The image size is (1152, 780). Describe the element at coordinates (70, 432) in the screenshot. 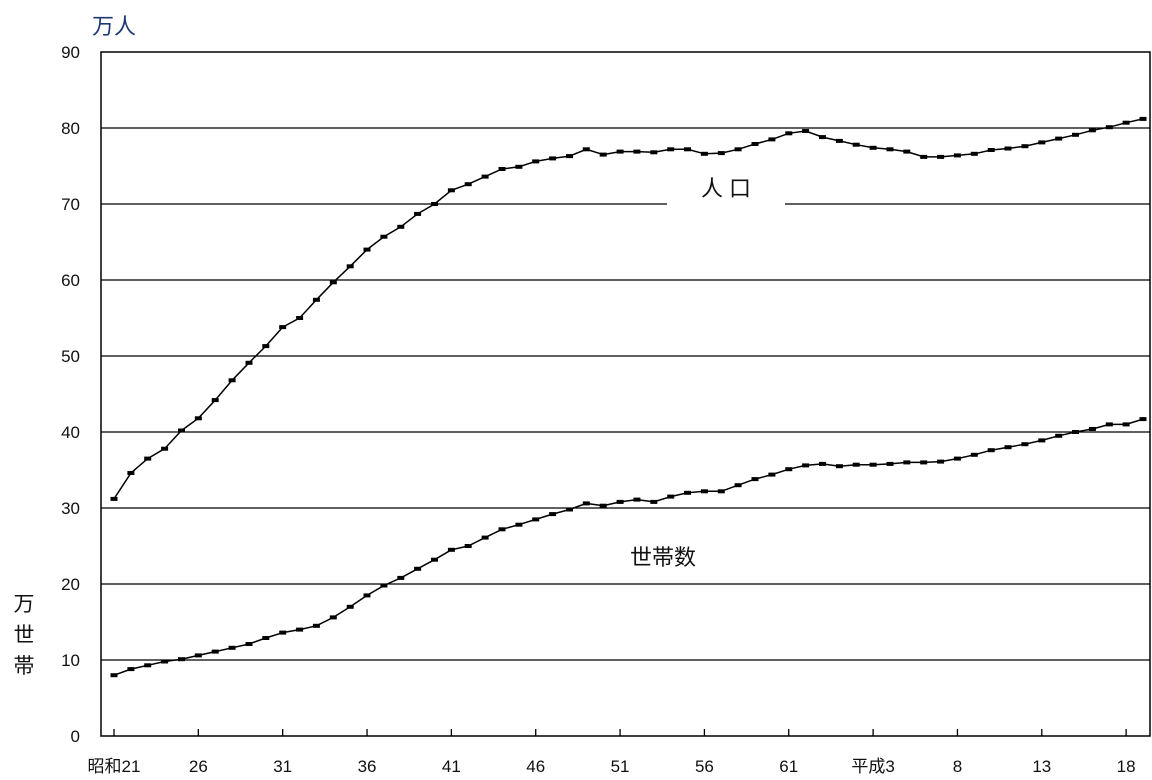

I see `y-tick-label: 40` at that location.